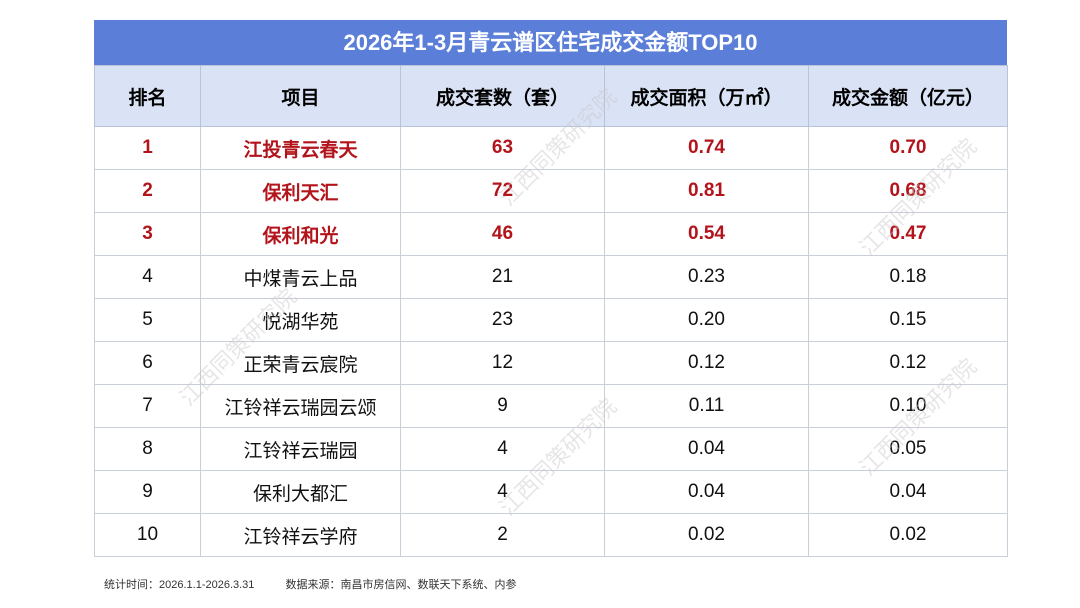  I want to click on project-cell: 江铃祥云瑞园, so click(300, 449).